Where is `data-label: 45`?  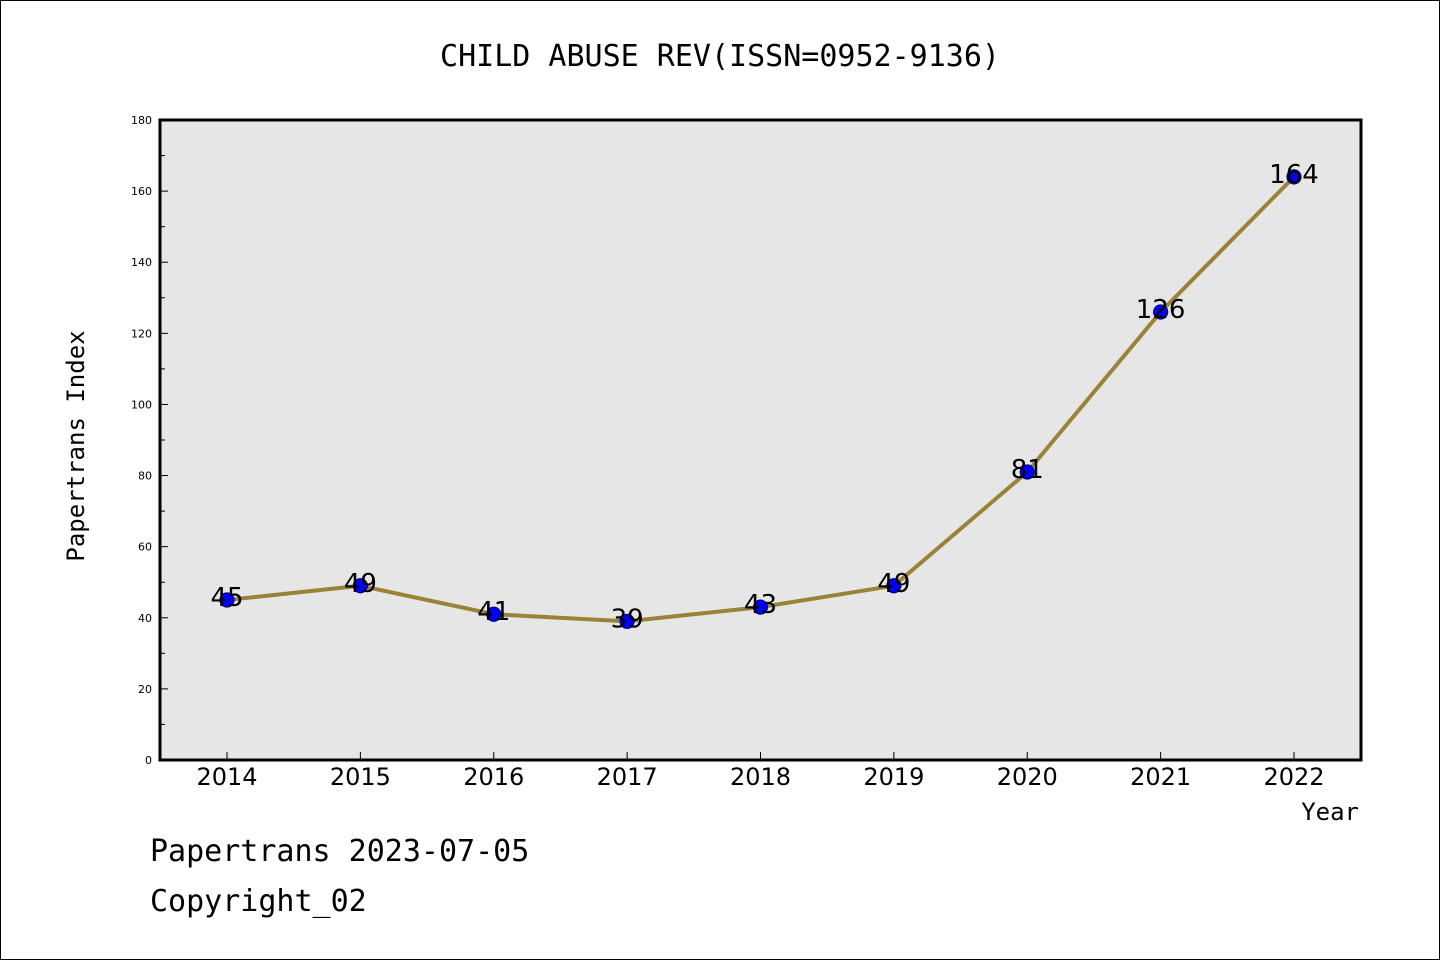 data-label: 45 is located at coordinates (226, 598).